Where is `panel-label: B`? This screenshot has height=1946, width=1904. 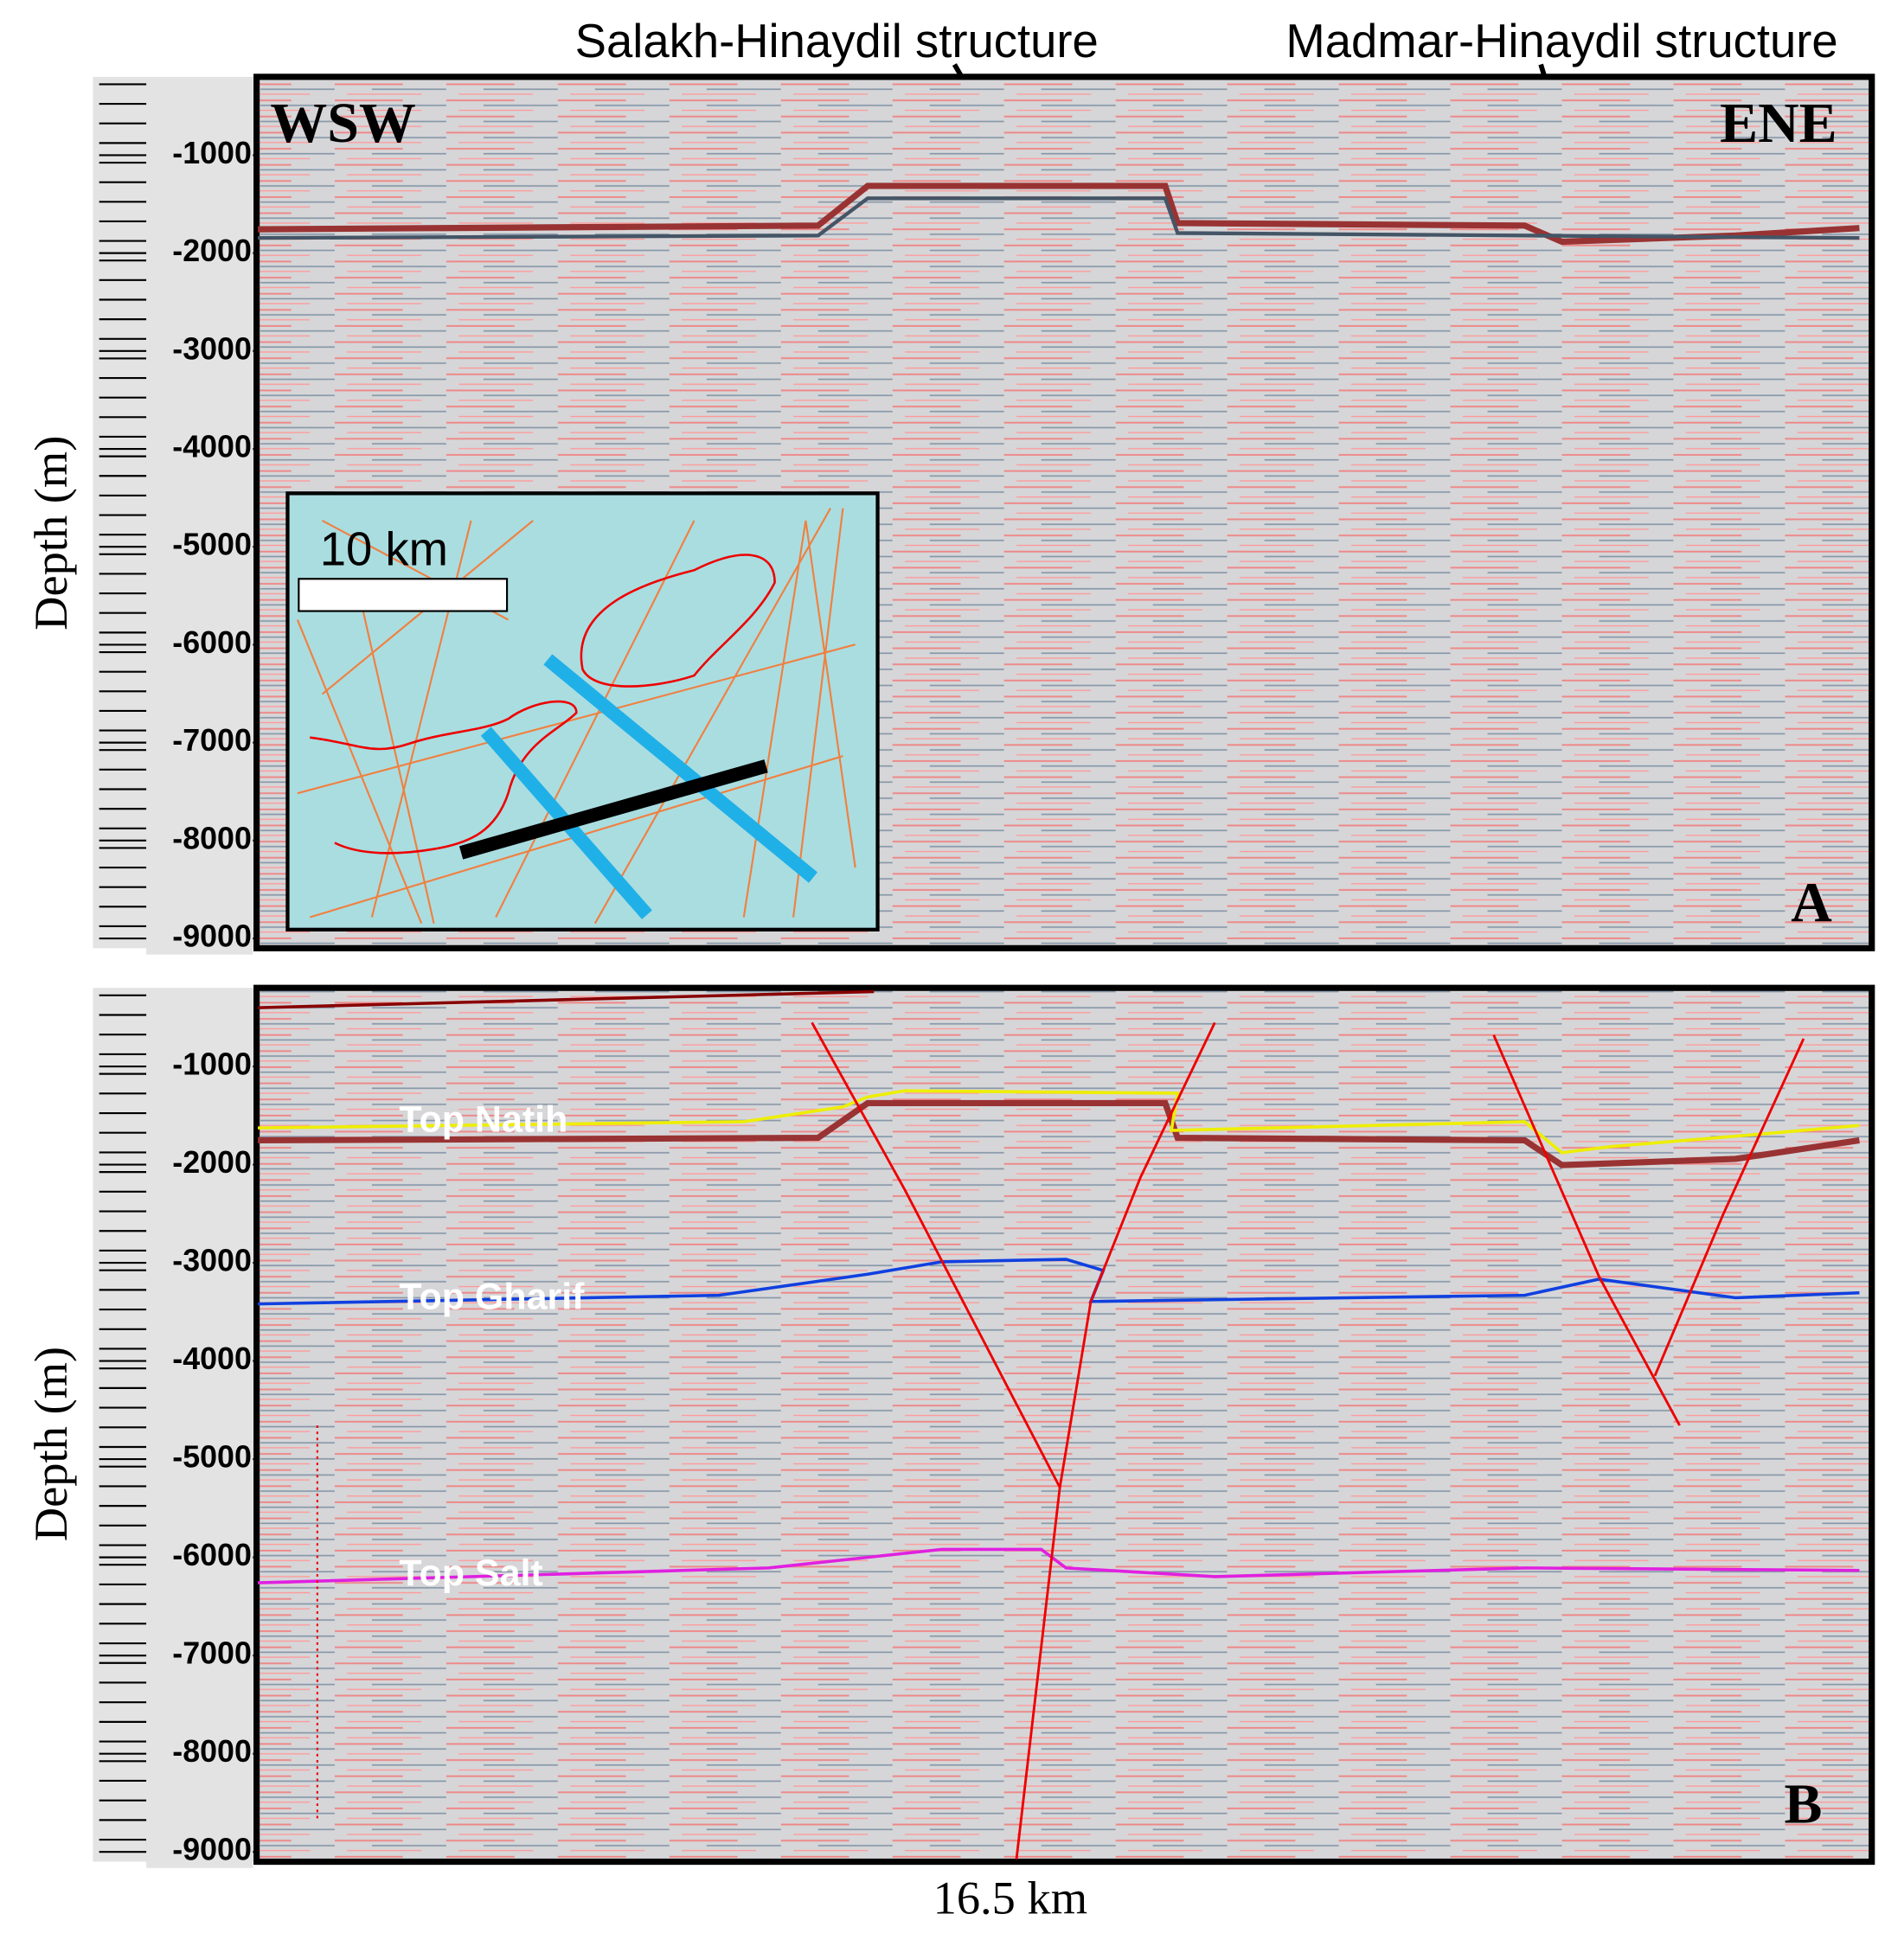
panel-label: B is located at coordinates (1803, 1804).